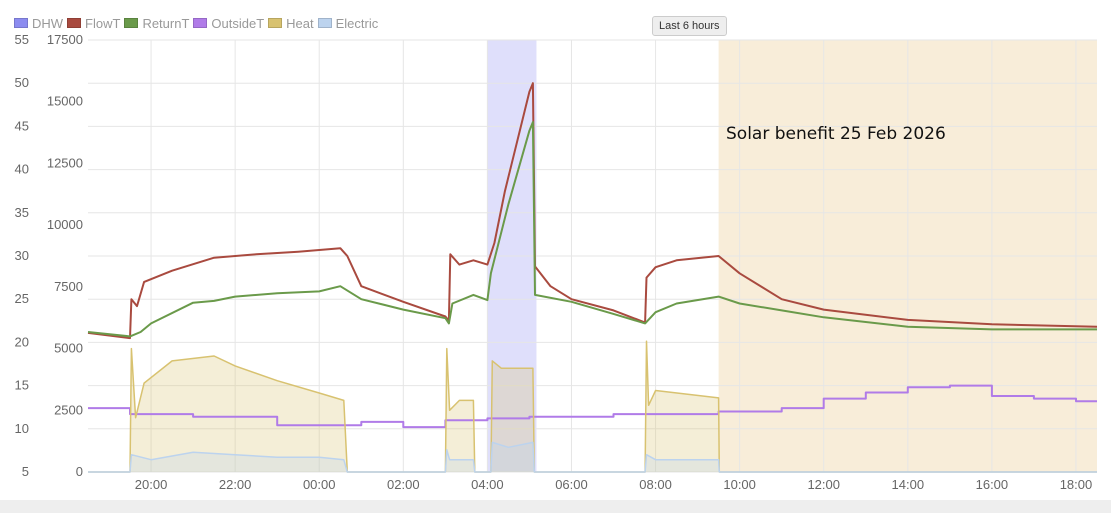  What do you see at coordinates (68, 409) in the screenshot?
I see `y-right-tick-label: 2500` at bounding box center [68, 409].